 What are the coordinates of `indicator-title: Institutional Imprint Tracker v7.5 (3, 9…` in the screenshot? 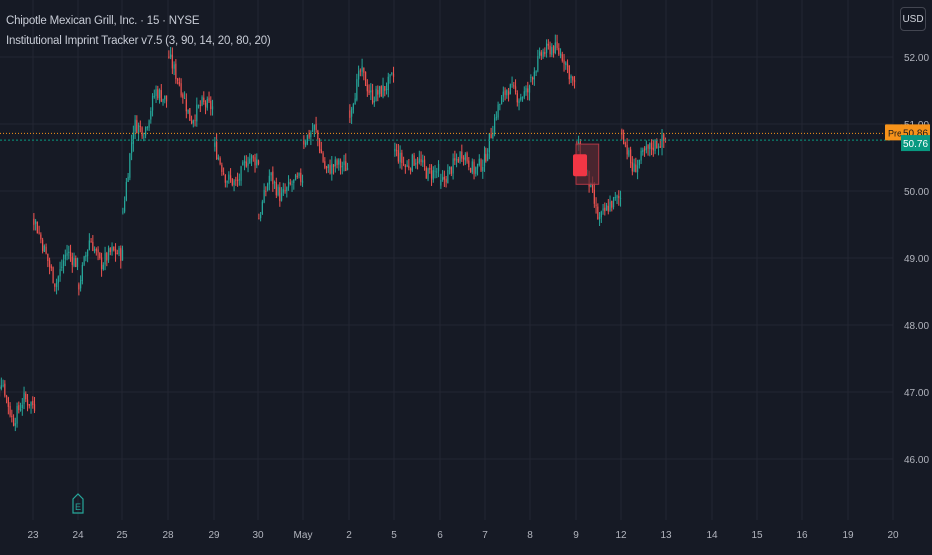 It's located at (138, 41).